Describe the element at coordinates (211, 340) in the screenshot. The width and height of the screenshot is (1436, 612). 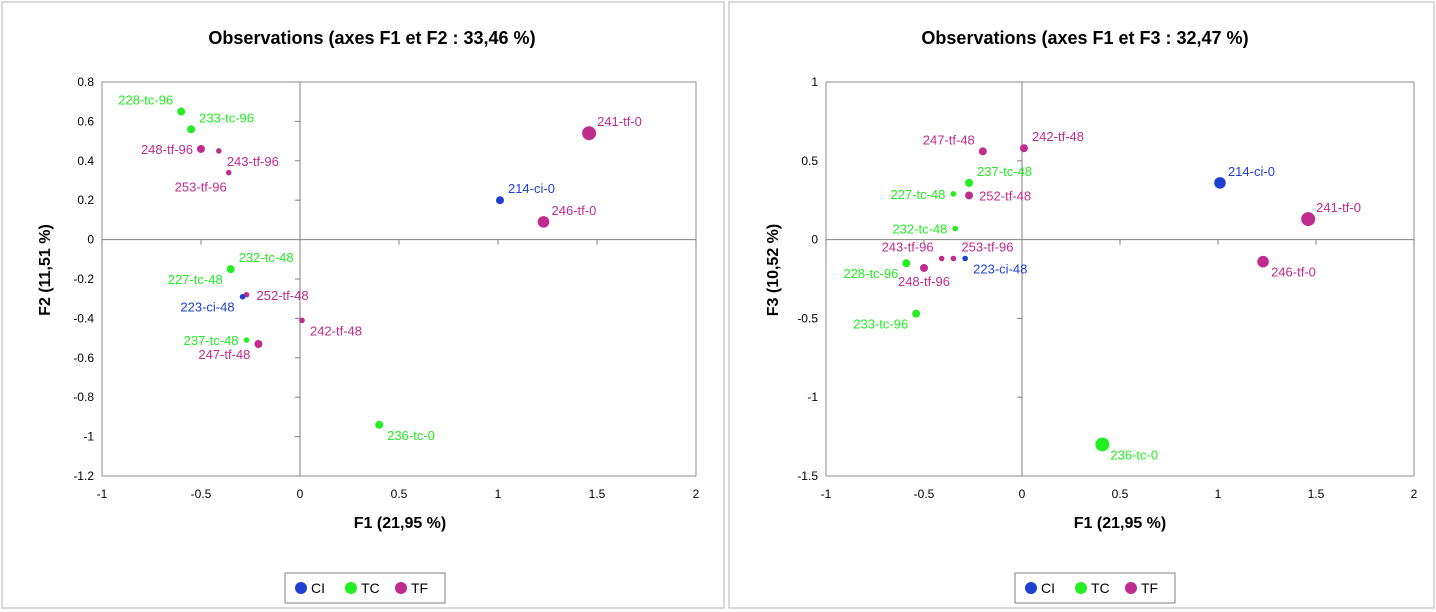
I see `chart-1-point-label-237-tc-48: 237-tc-48` at that location.